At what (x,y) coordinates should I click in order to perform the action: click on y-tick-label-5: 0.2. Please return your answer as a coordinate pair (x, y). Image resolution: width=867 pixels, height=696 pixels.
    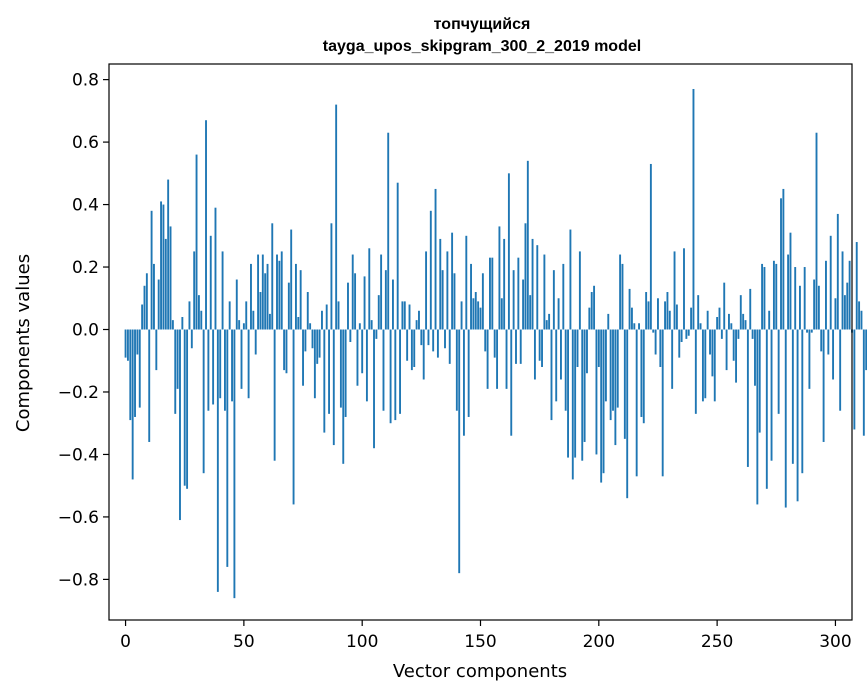
    Looking at the image, I should click on (85, 268).